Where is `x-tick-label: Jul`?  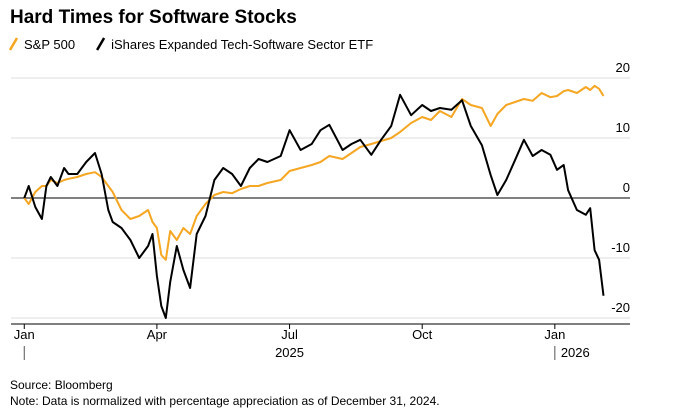 x-tick-label: Jul is located at coordinates (289, 334).